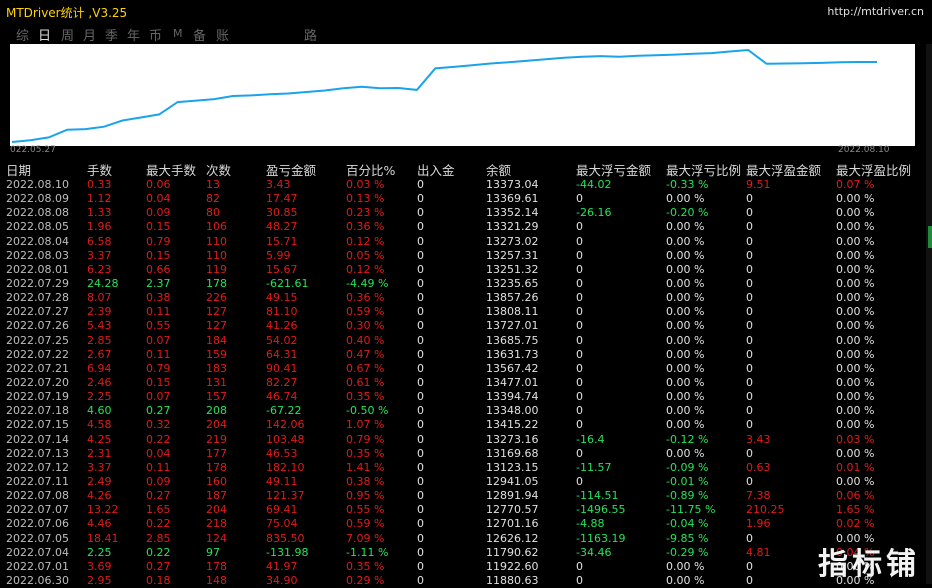 The image size is (932, 588). What do you see at coordinates (99, 552) in the screenshot?
I see `table-cell: 2.25` at bounding box center [99, 552].